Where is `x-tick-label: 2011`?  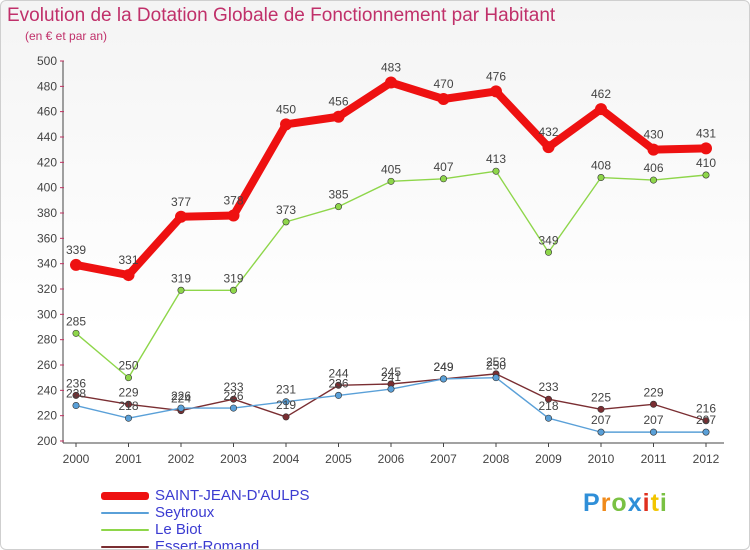 x-tick-label: 2011 is located at coordinates (654, 459).